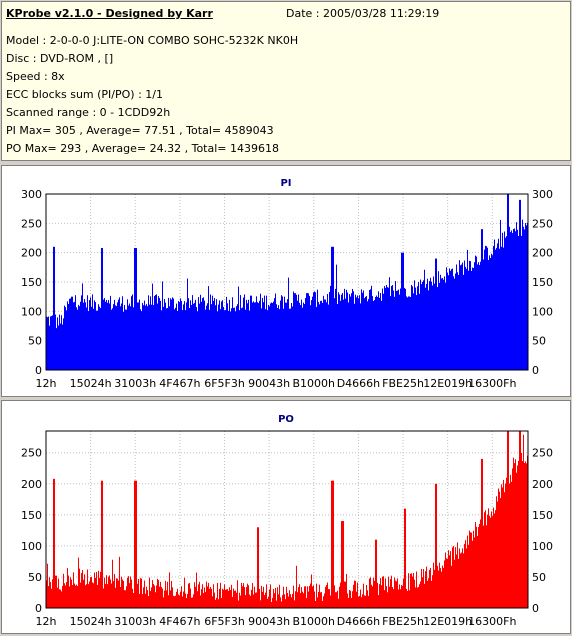 This screenshot has width=572, height=636. What do you see at coordinates (535, 608) in the screenshot?
I see `po-ytick-right: 0` at bounding box center [535, 608].